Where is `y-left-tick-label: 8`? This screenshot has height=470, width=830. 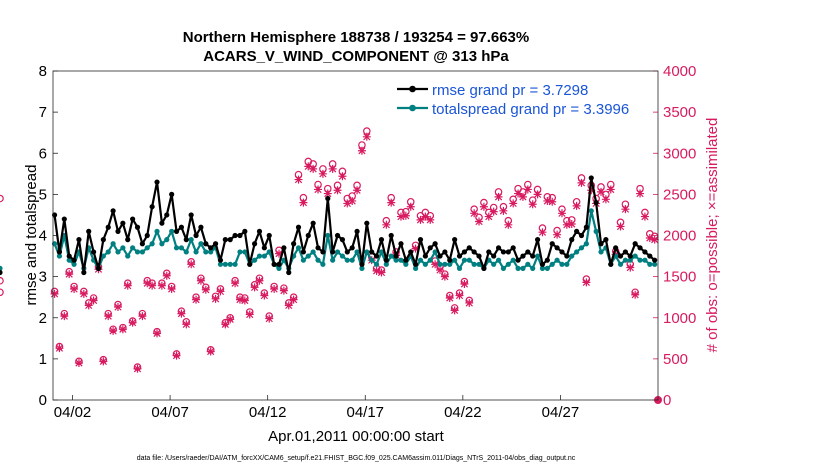 y-left-tick-label: 8 is located at coordinates (43, 71).